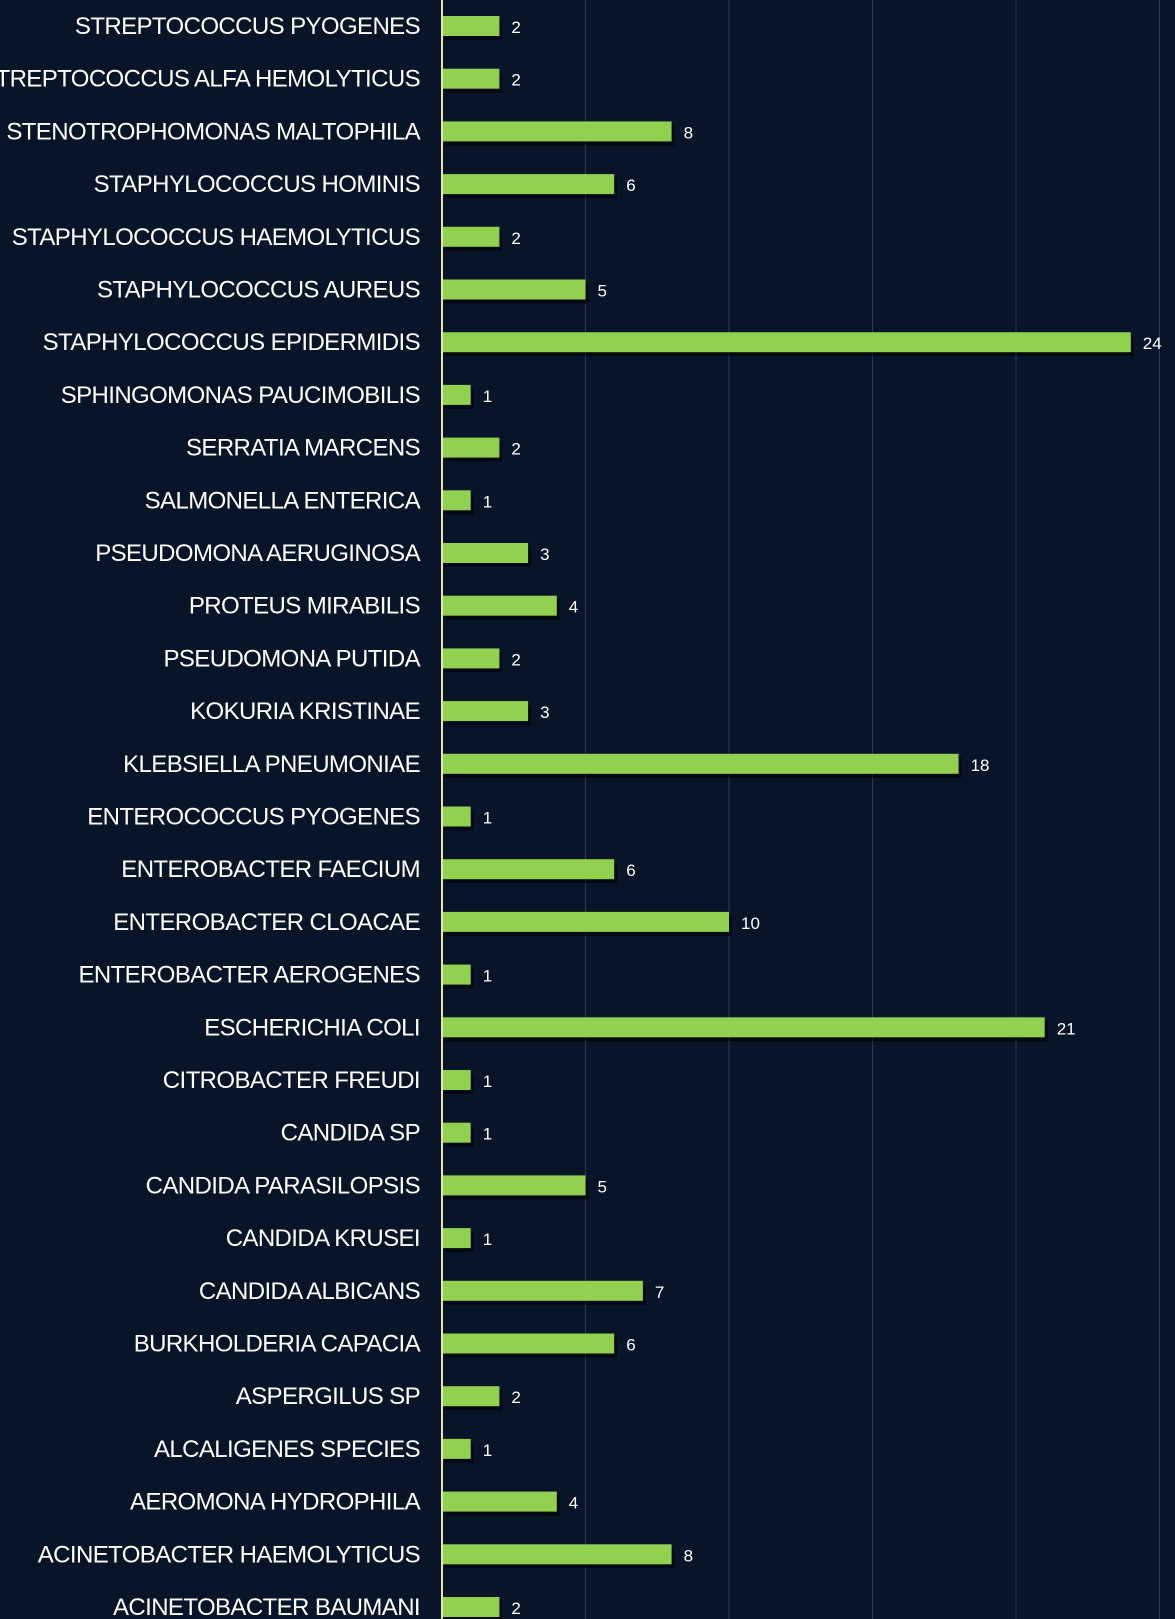  What do you see at coordinates (277, 1344) in the screenshot?
I see `category-label: BURKHOLDERIA CAPACIA` at bounding box center [277, 1344].